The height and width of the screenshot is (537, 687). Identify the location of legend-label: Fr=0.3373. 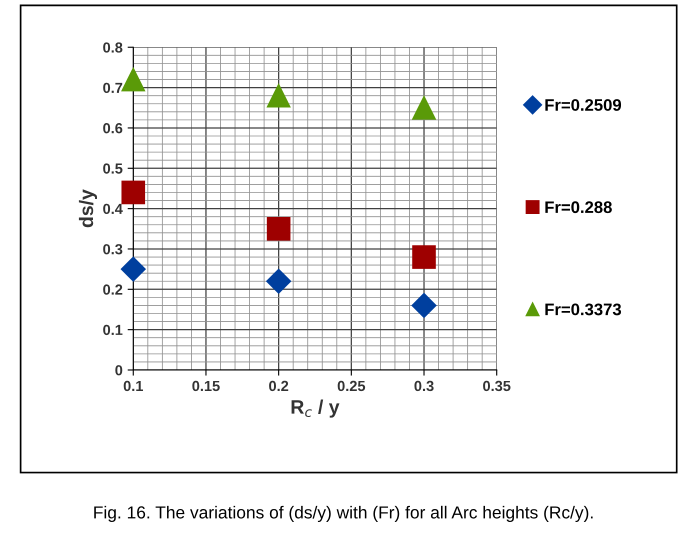
(583, 310).